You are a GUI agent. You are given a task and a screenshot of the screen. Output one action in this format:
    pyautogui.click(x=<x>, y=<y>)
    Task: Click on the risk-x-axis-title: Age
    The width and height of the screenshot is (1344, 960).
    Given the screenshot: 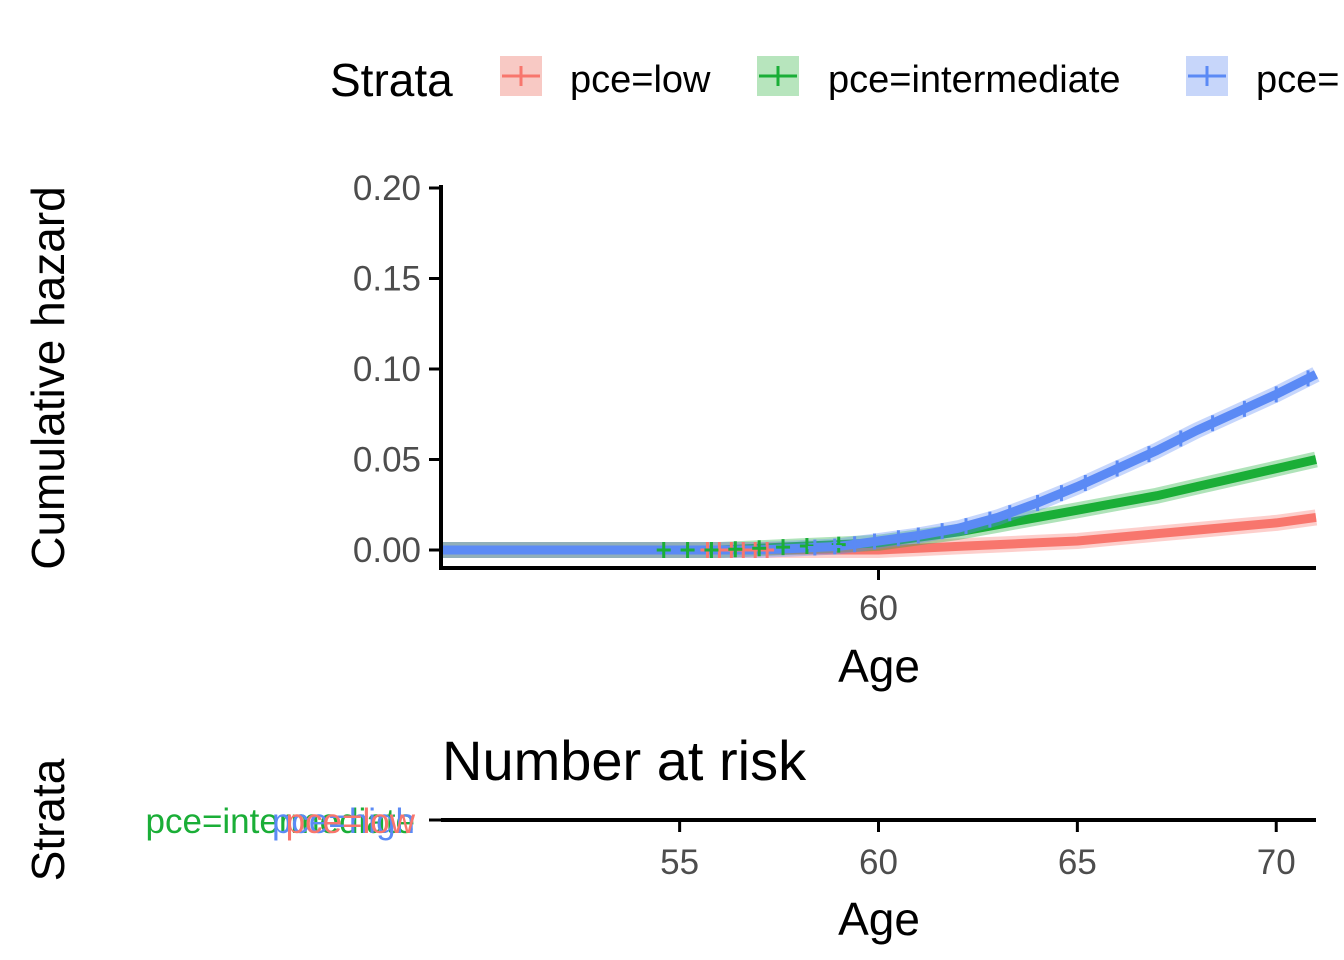 What is the action you would take?
    pyautogui.click(x=879, y=919)
    